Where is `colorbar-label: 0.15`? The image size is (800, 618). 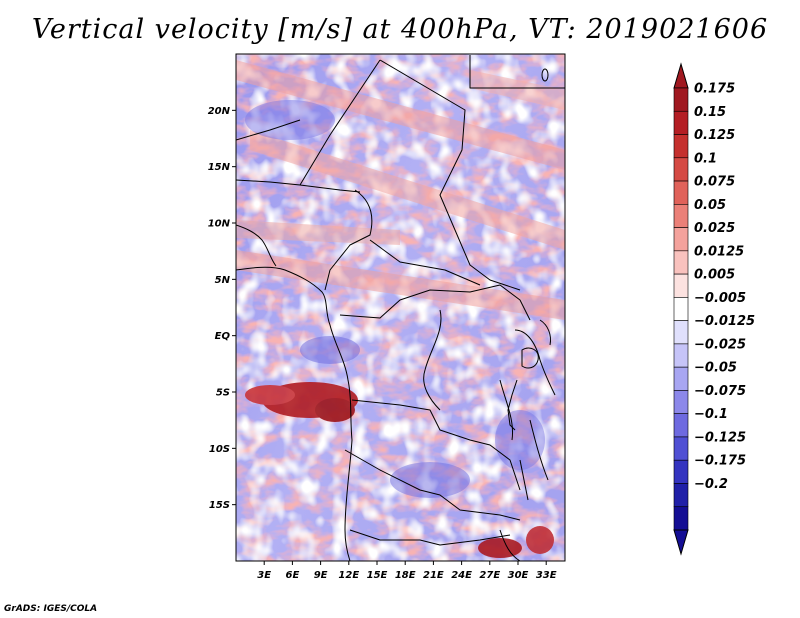 colorbar-label: 0.15 is located at coordinates (710, 112).